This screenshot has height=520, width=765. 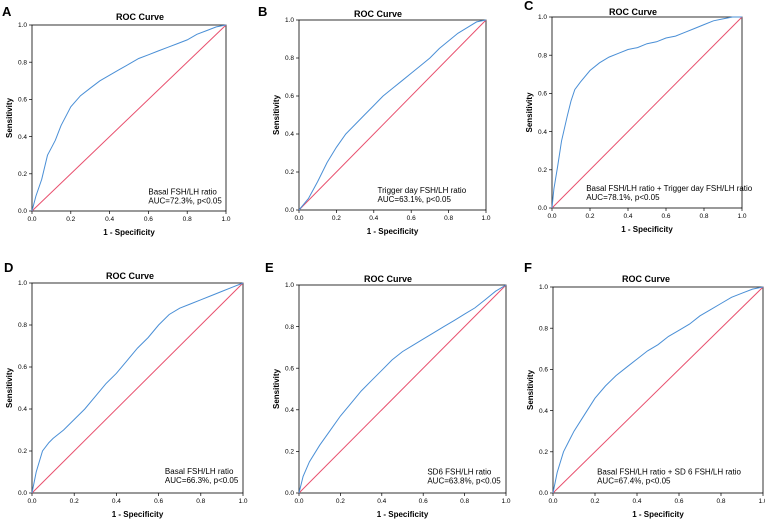 I want to click on panel-label: F, so click(x=528, y=267).